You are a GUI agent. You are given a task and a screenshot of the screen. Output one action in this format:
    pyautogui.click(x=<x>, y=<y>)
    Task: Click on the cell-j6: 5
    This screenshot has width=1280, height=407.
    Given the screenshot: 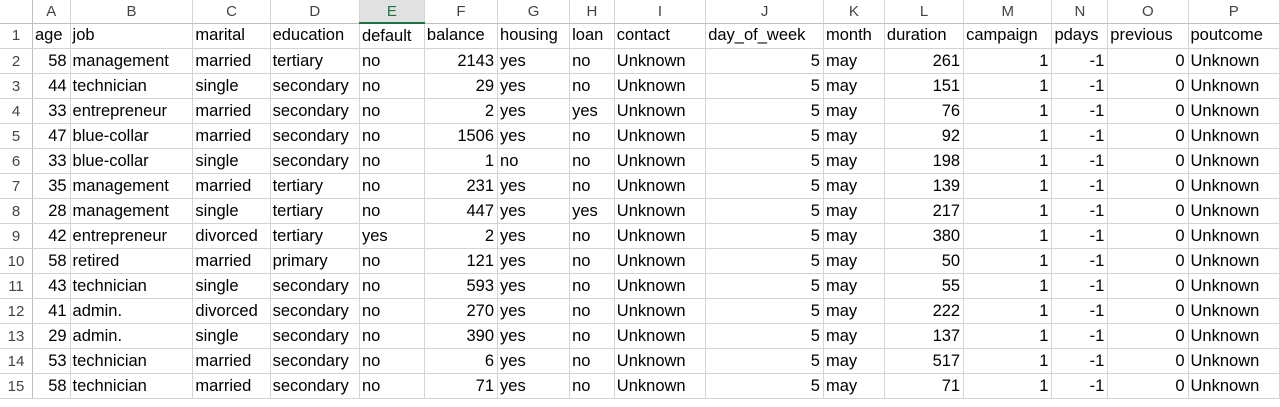 What is the action you would take?
    pyautogui.click(x=764, y=161)
    